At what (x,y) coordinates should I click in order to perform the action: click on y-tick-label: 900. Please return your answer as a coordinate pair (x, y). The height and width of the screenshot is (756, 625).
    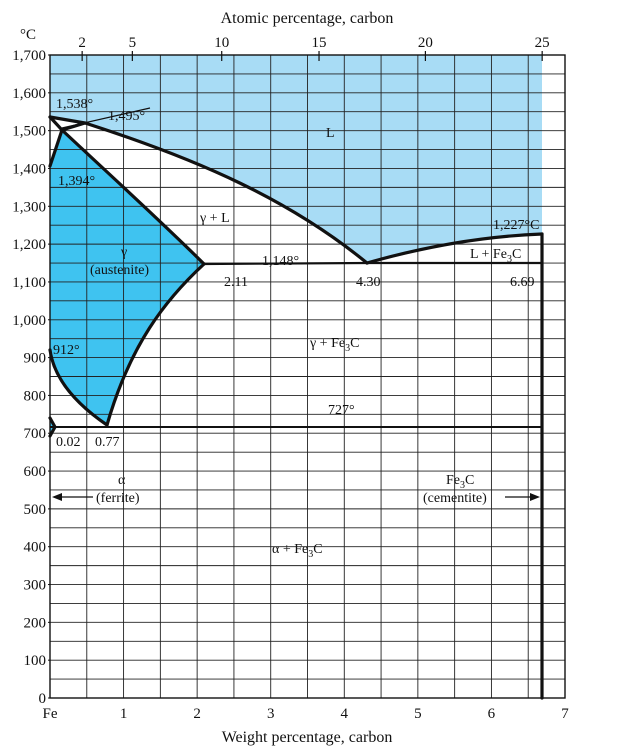
    Looking at the image, I should click on (35, 359).